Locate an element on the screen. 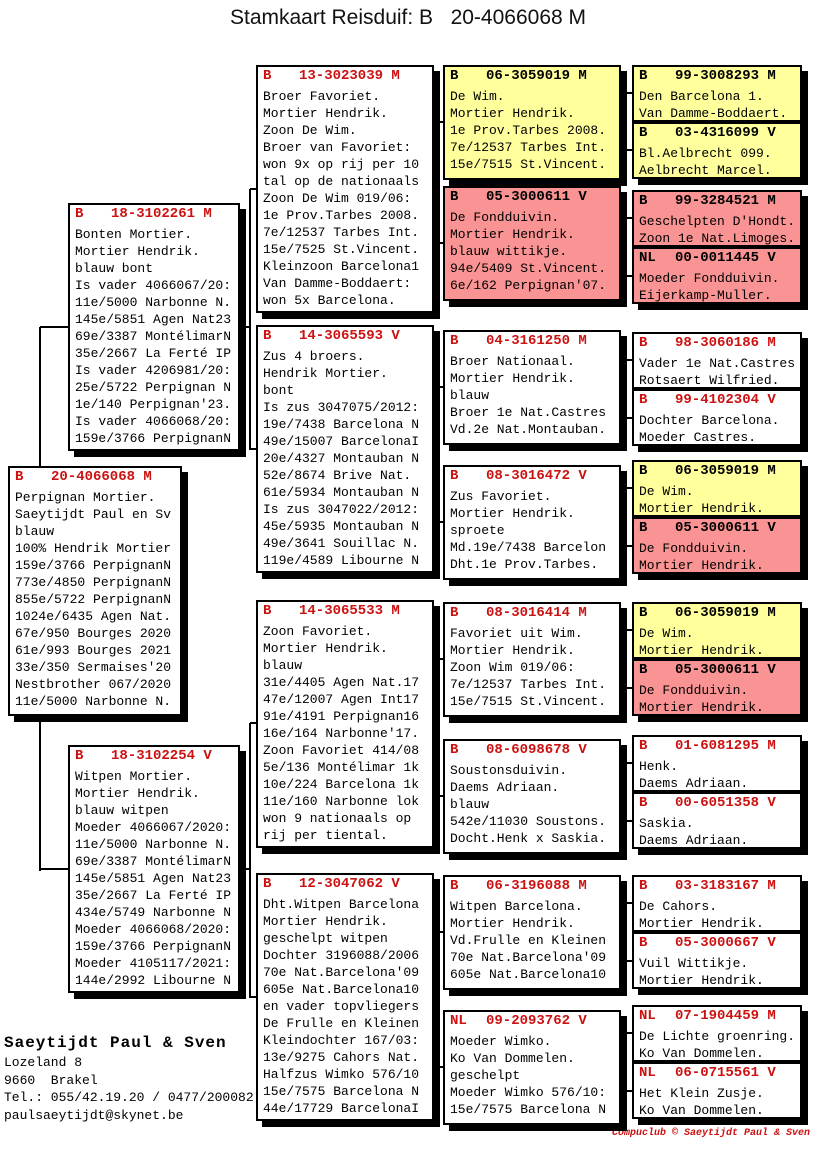  ring-number-header: B 01-6081295 M is located at coordinates (717, 748).